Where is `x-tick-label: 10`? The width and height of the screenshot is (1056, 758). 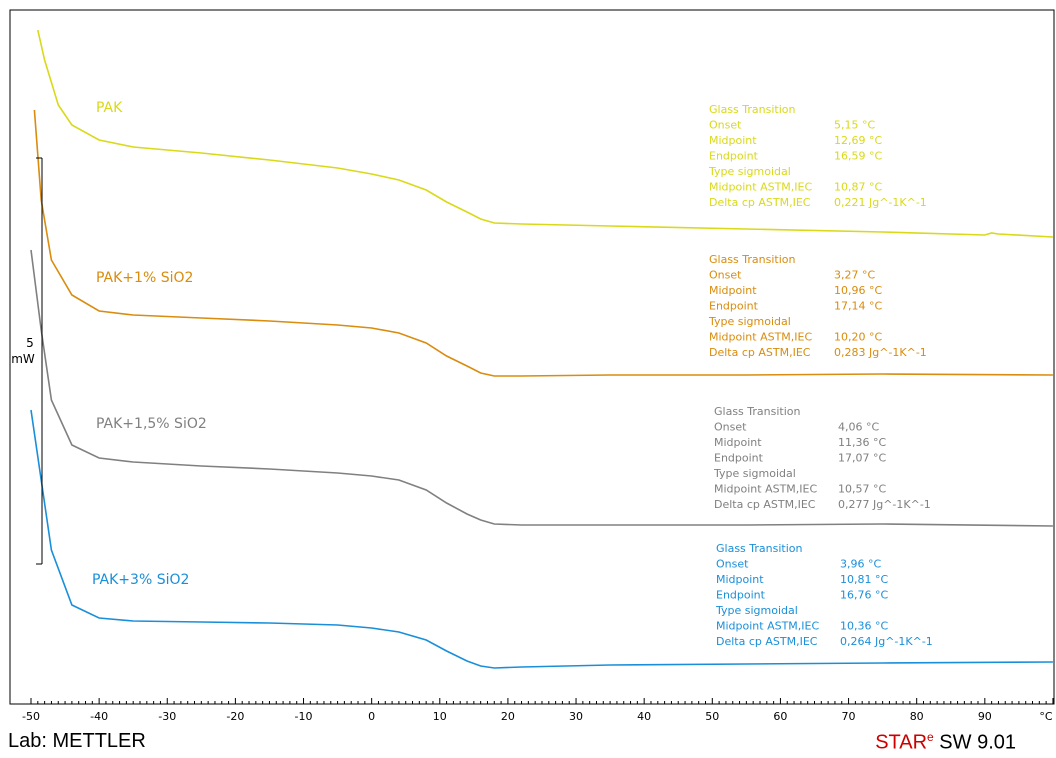
x-tick-label: 10 is located at coordinates (440, 716).